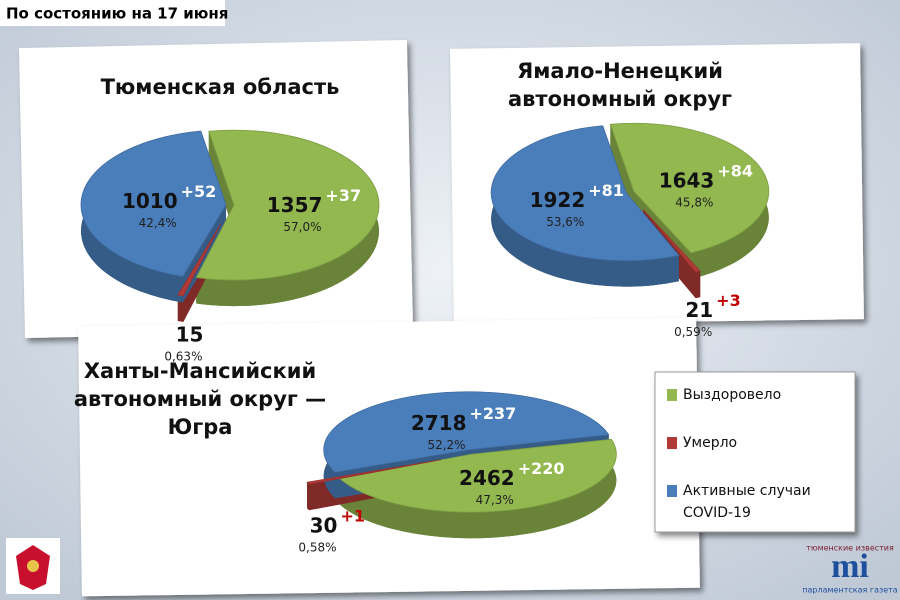  I want to click on logo-top: тюменские известия, so click(850, 548).